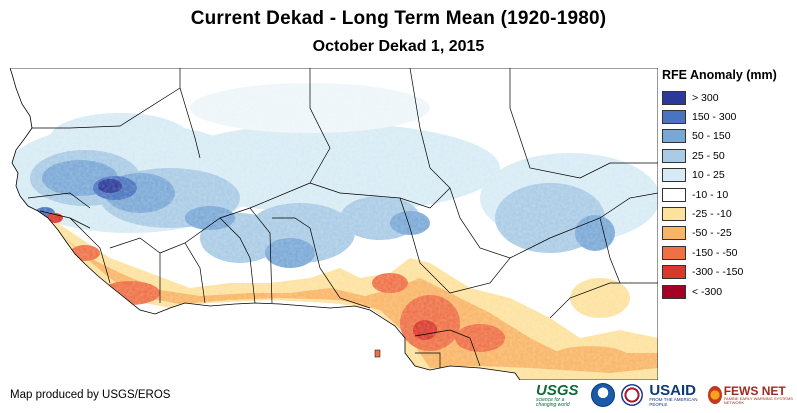  What do you see at coordinates (719, 75) in the screenshot?
I see `legend-title: RFE Anomaly (mm)` at bounding box center [719, 75].